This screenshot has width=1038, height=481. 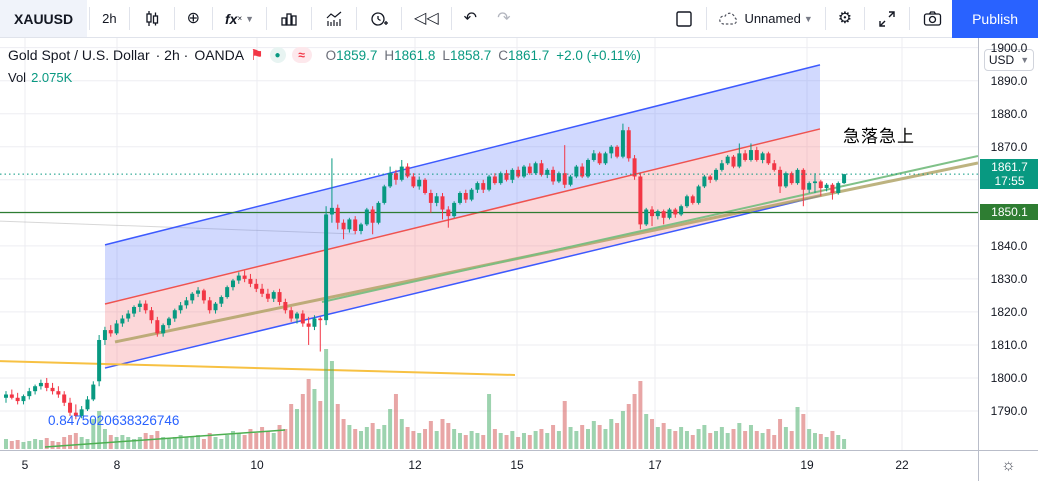 What do you see at coordinates (415, 465) in the screenshot?
I see `time-tick-label: 12` at bounding box center [415, 465].